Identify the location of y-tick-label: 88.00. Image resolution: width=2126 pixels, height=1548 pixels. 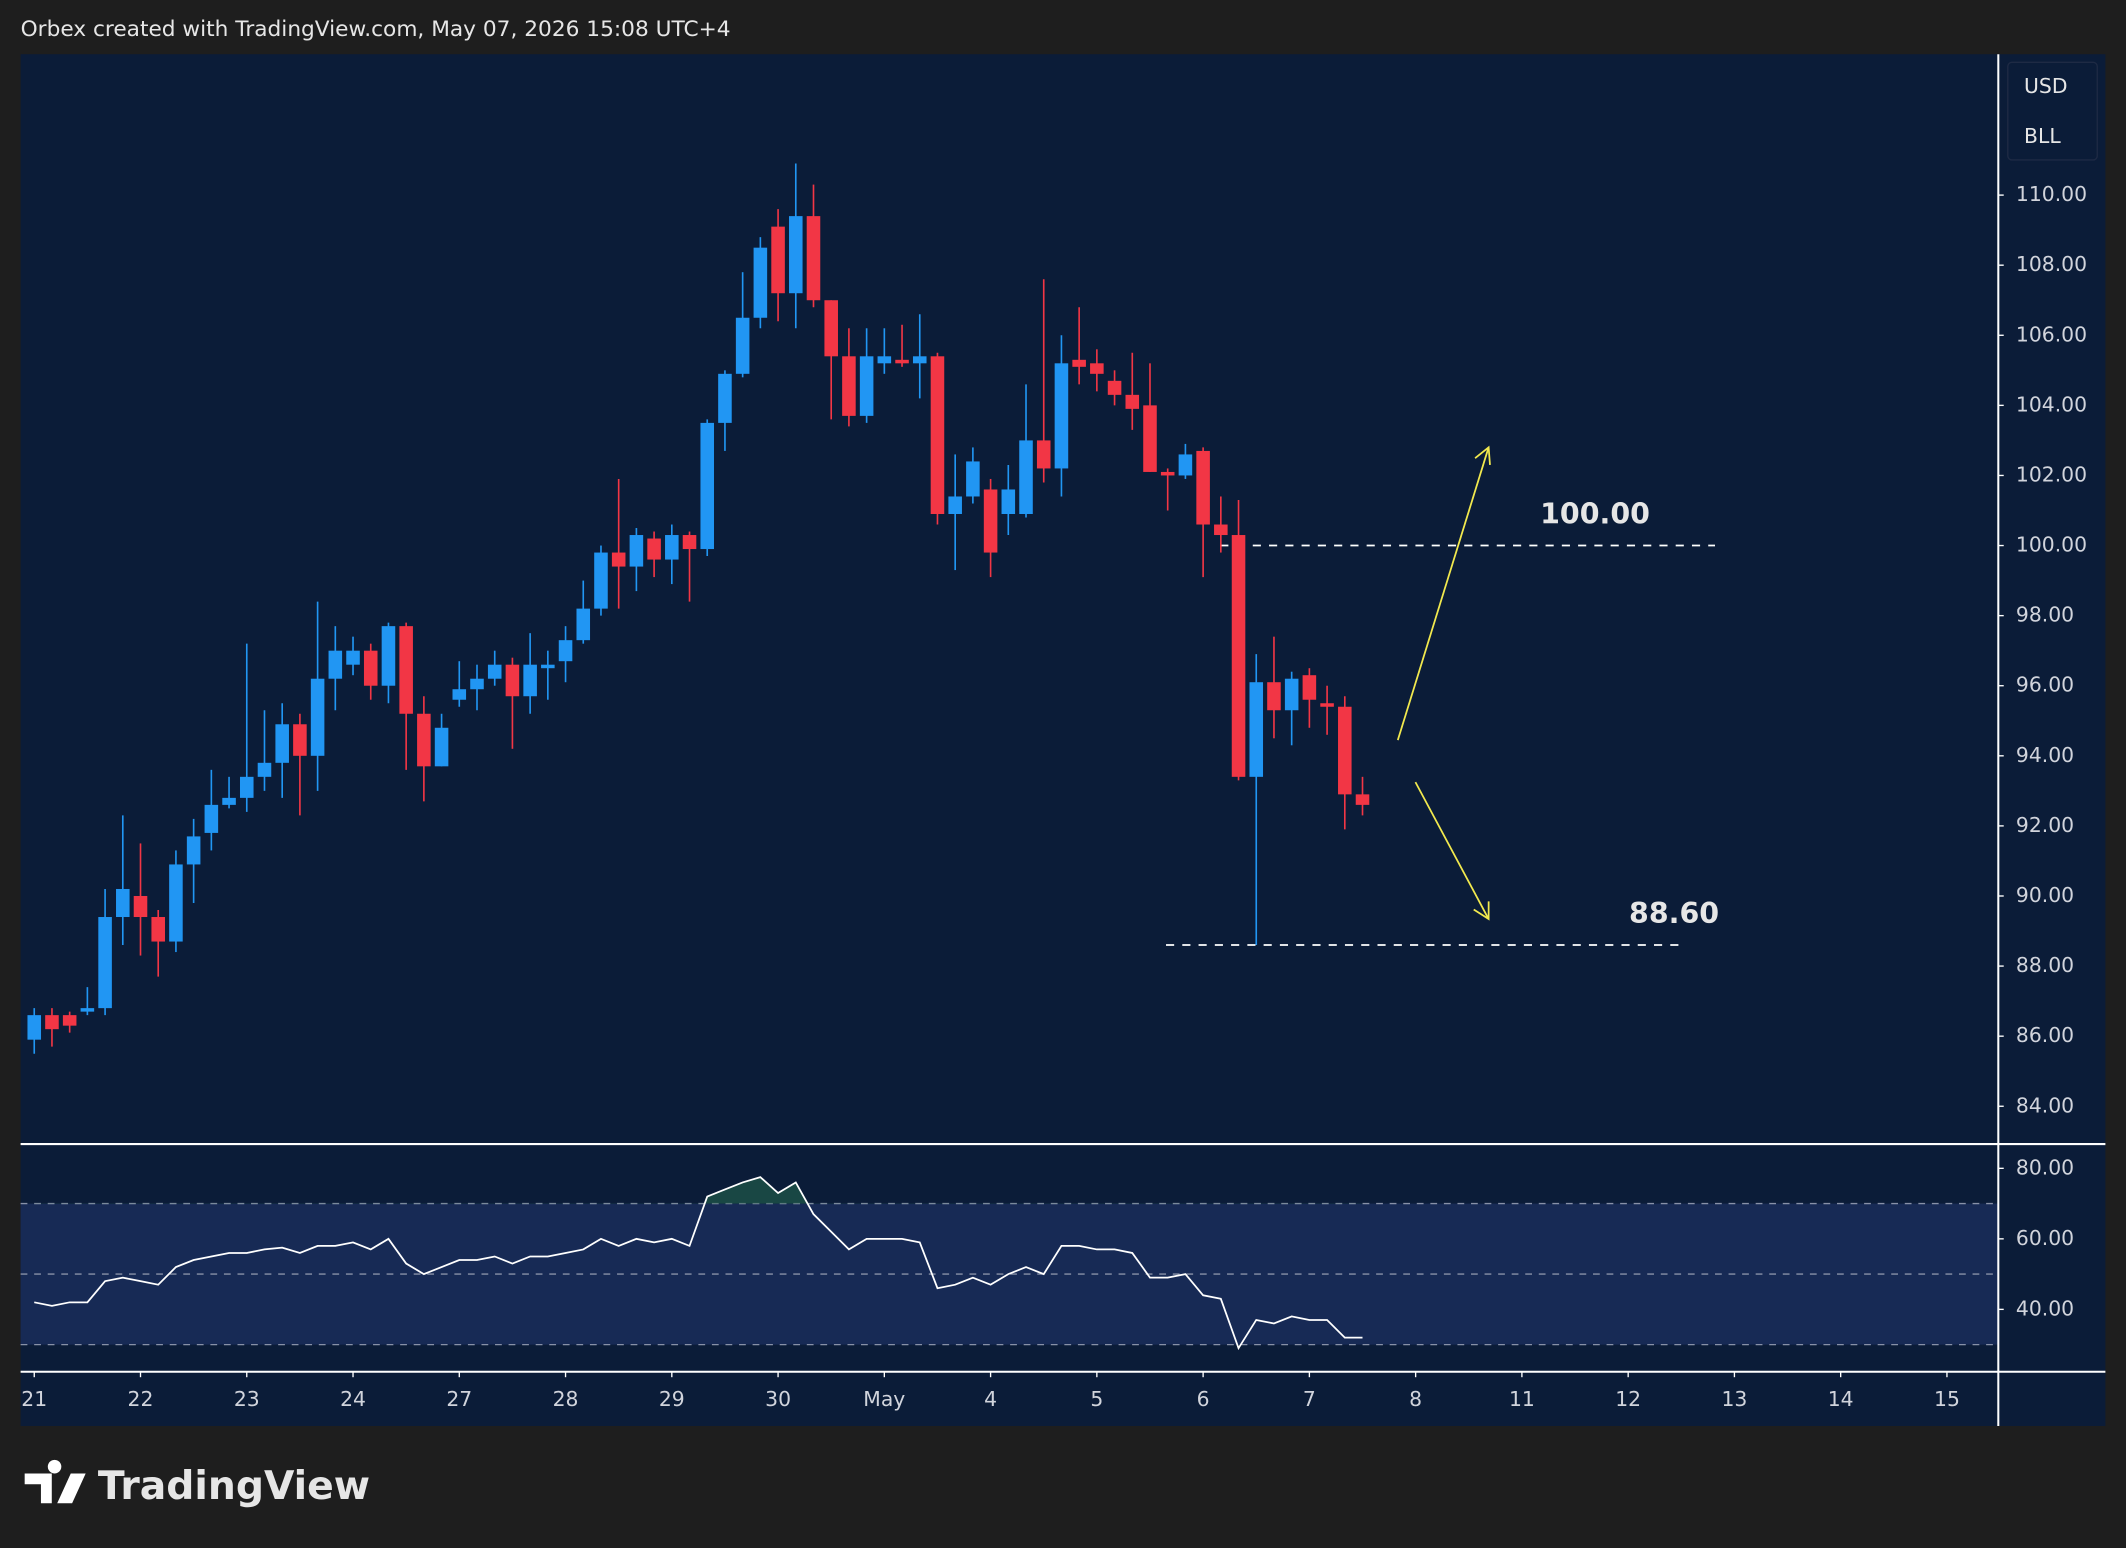
(2045, 965).